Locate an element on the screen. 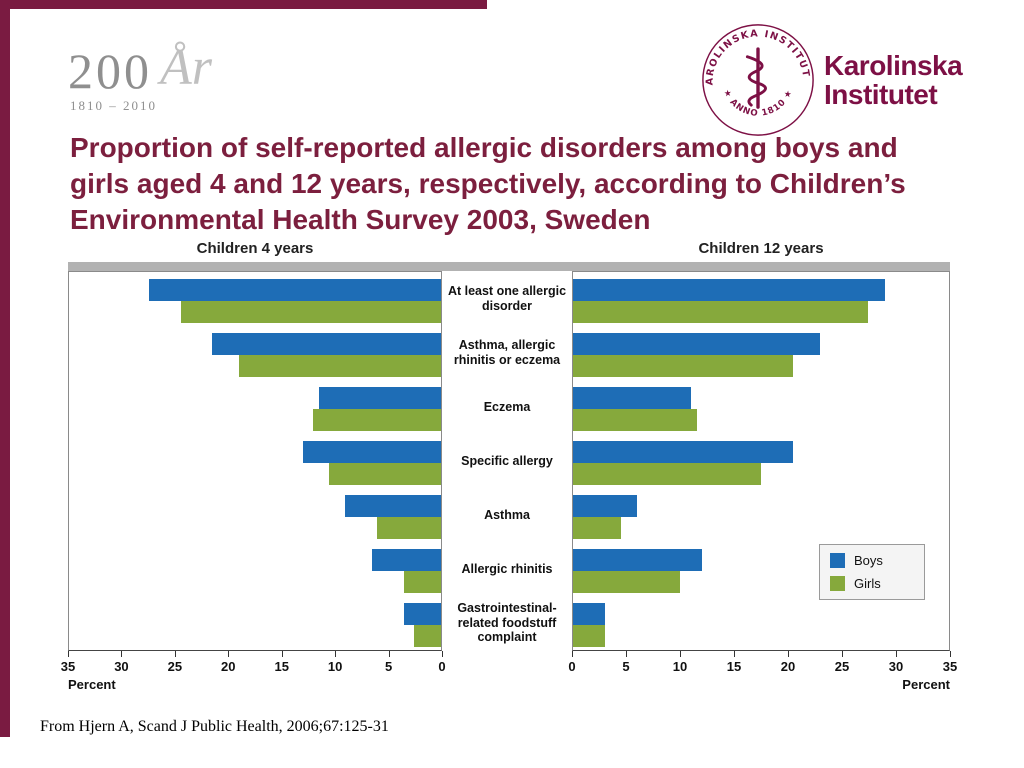  ki-wordmark-line2: Institutet is located at coordinates (881, 94).